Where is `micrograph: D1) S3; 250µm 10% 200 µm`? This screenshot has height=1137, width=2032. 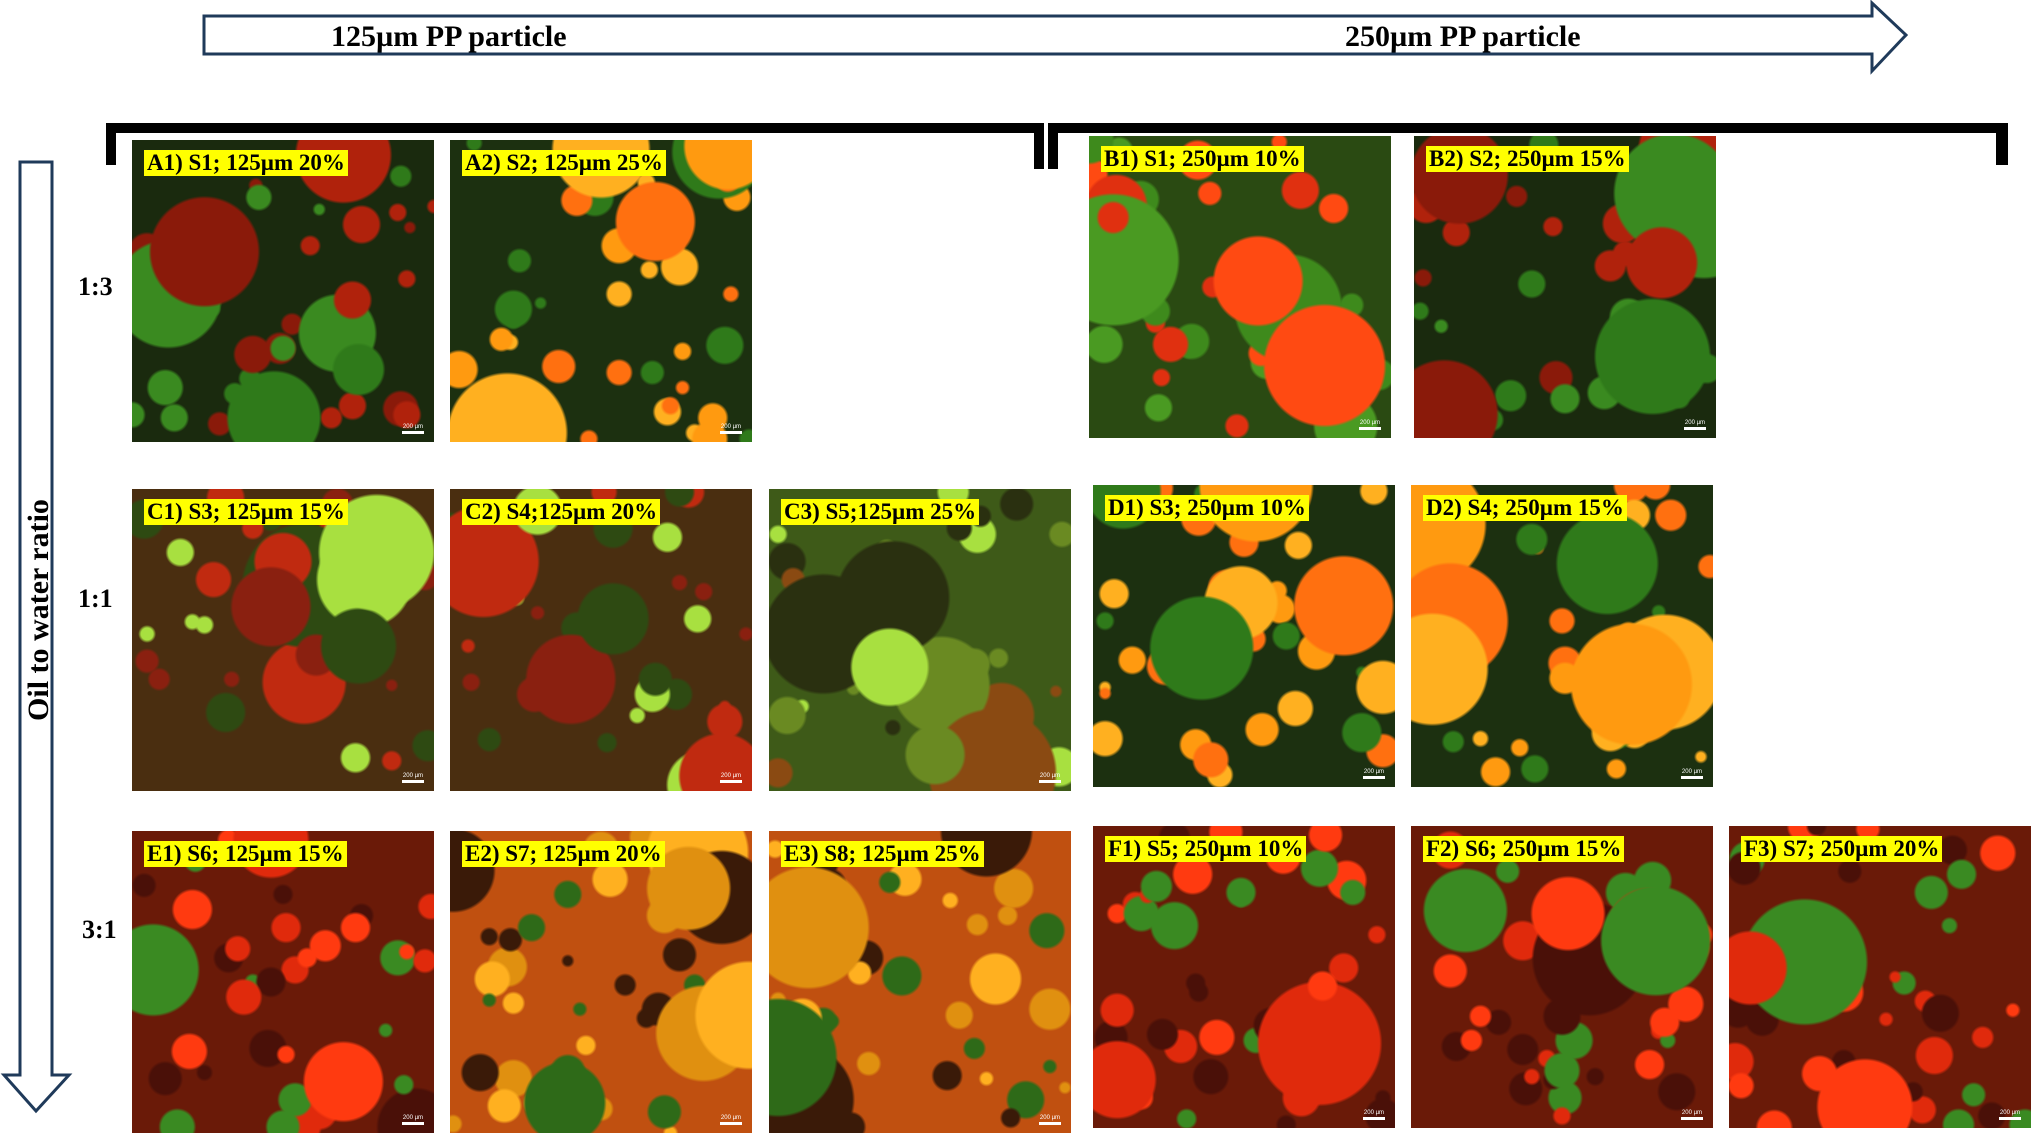 micrograph: D1) S3; 250µm 10% 200 µm is located at coordinates (1244, 636).